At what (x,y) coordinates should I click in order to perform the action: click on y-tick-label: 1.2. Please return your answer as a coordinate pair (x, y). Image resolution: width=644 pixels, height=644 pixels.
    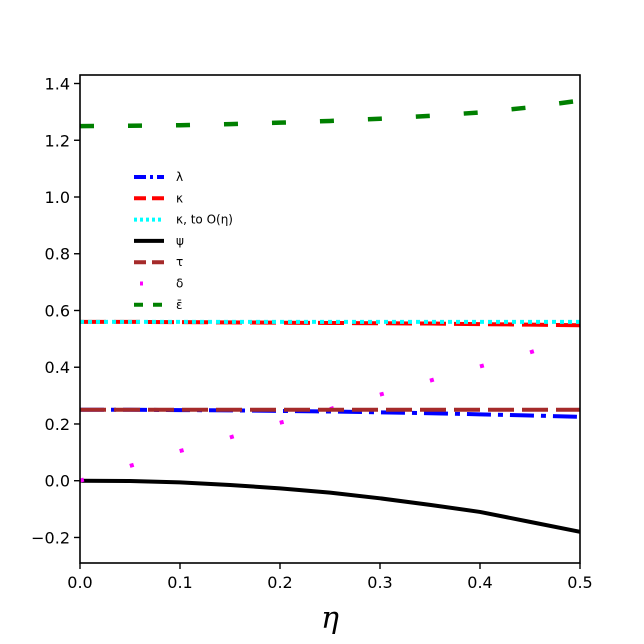
    Looking at the image, I should click on (57, 140).